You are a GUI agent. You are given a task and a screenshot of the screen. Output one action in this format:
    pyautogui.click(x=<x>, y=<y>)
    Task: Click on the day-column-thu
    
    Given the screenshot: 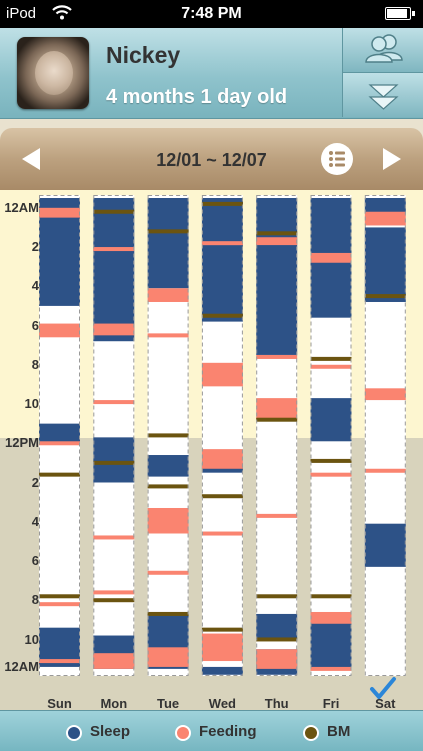 What is the action you would take?
    pyautogui.click(x=277, y=435)
    